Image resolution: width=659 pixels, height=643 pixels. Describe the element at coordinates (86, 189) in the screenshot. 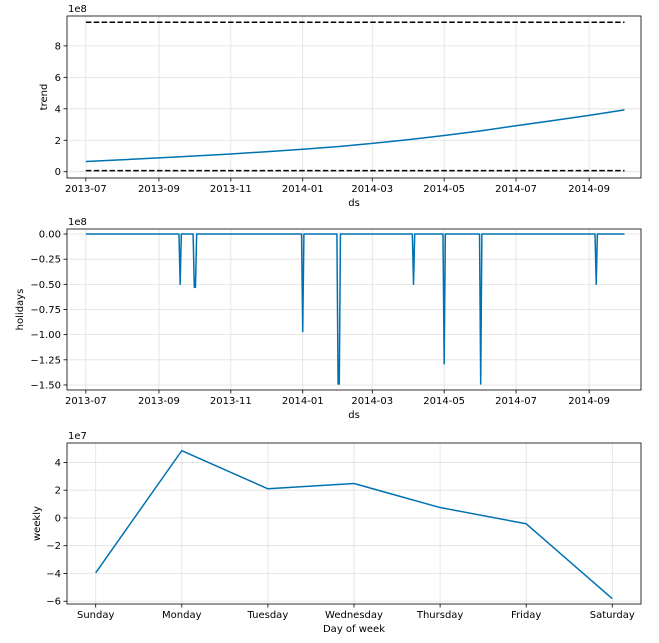

I see `trend-x-tick-label: 2013-07` at that location.